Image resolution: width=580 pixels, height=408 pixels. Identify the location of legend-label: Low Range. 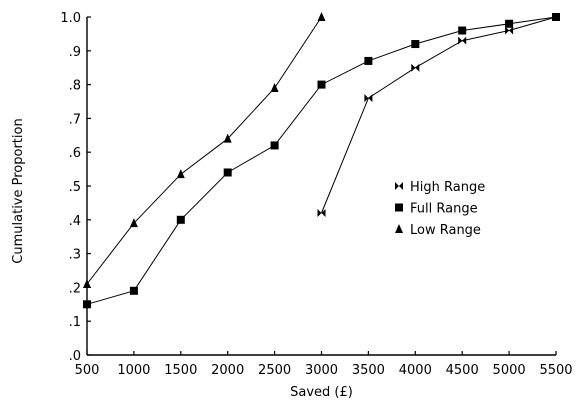
(445, 230).